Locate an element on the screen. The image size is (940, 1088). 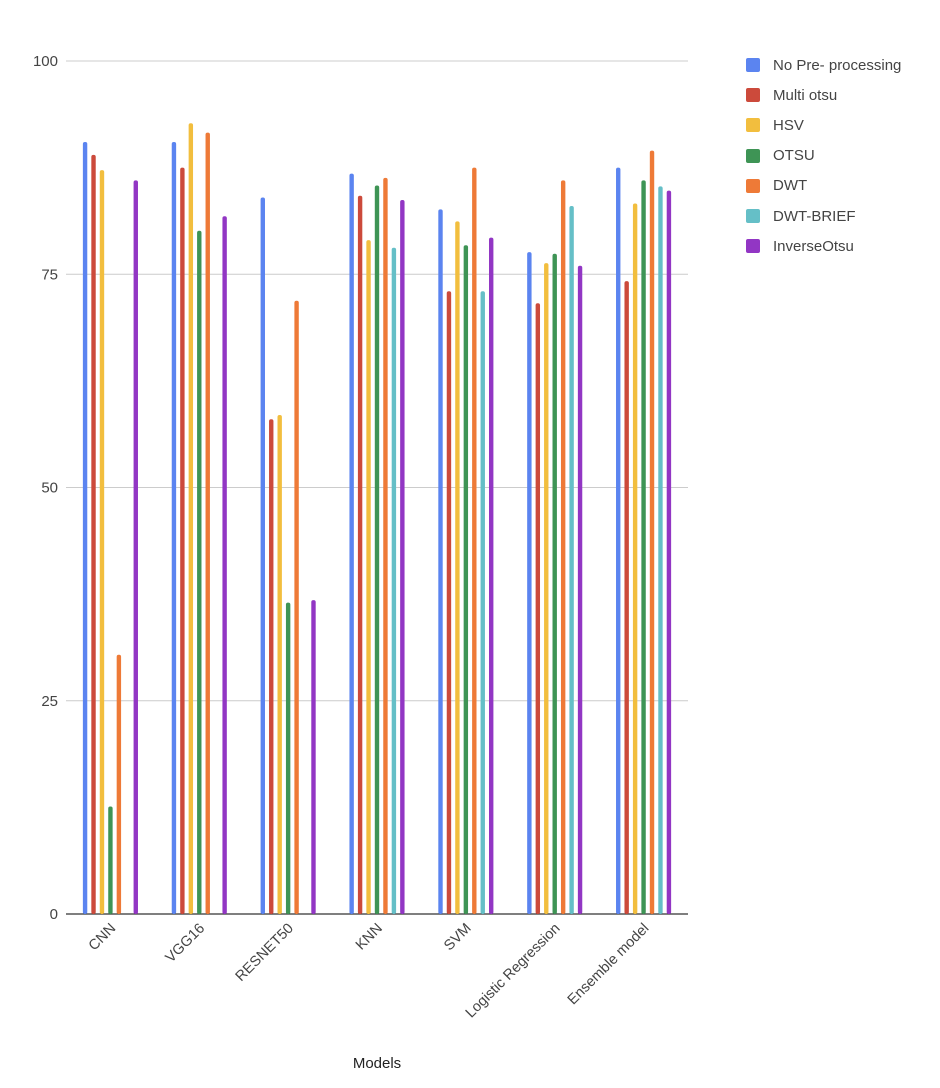
legend-item: No Pre- processing is located at coordinates (823, 65).